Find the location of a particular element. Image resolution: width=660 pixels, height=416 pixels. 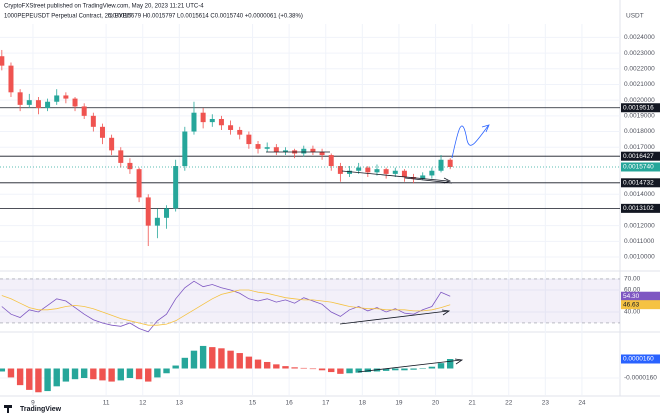

y-tick-label: 60.00 is located at coordinates (632, 290).